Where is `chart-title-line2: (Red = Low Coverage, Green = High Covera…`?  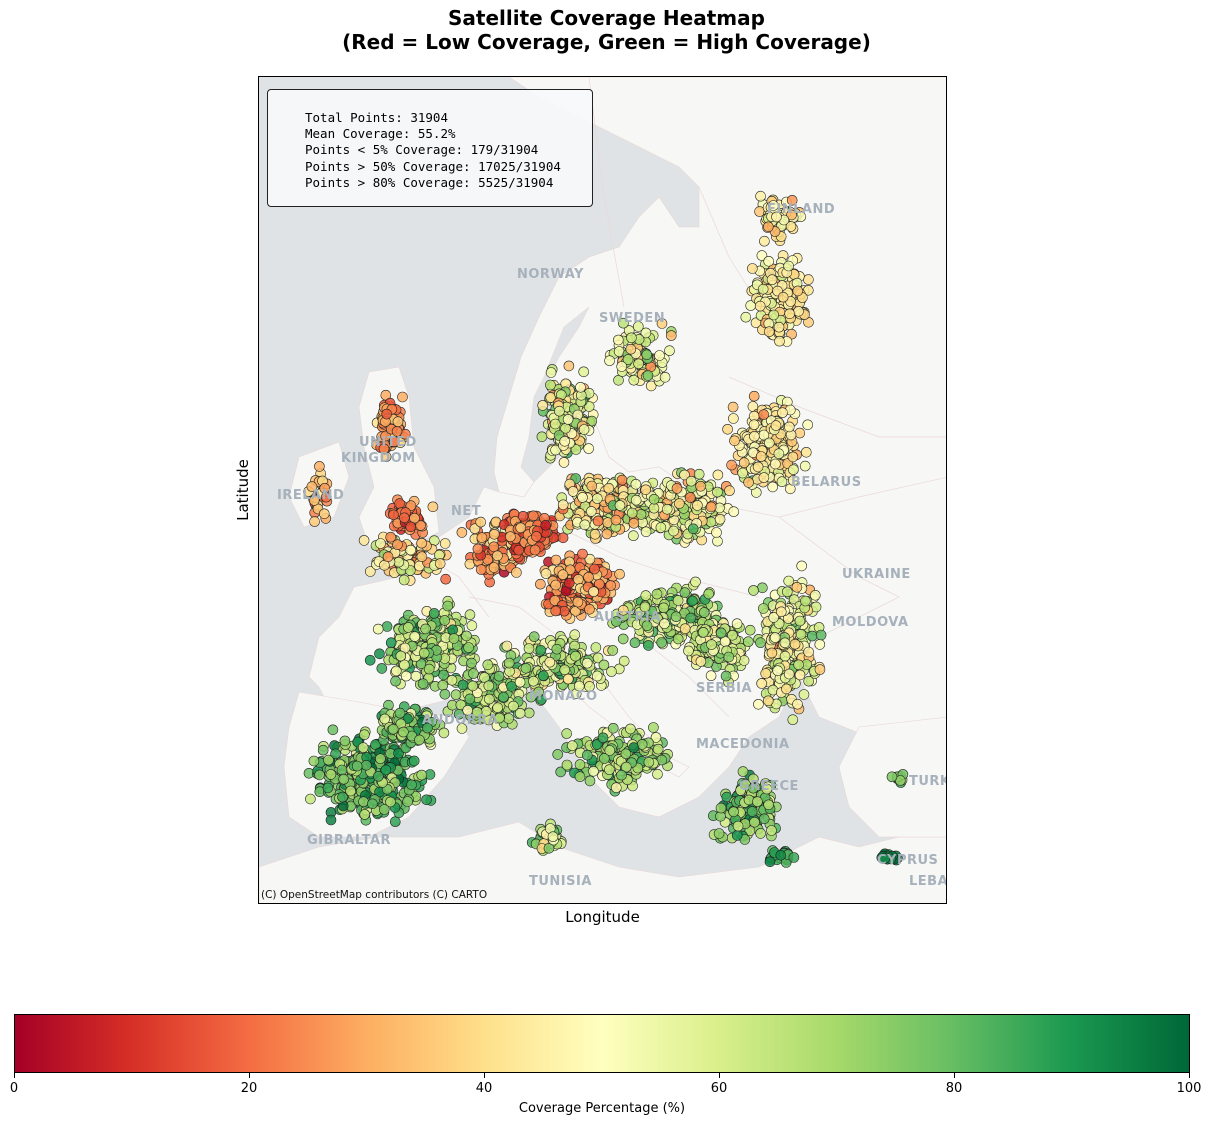
chart-title-line2: (Red = Low Coverage, Green = High Covera… is located at coordinates (606, 42).